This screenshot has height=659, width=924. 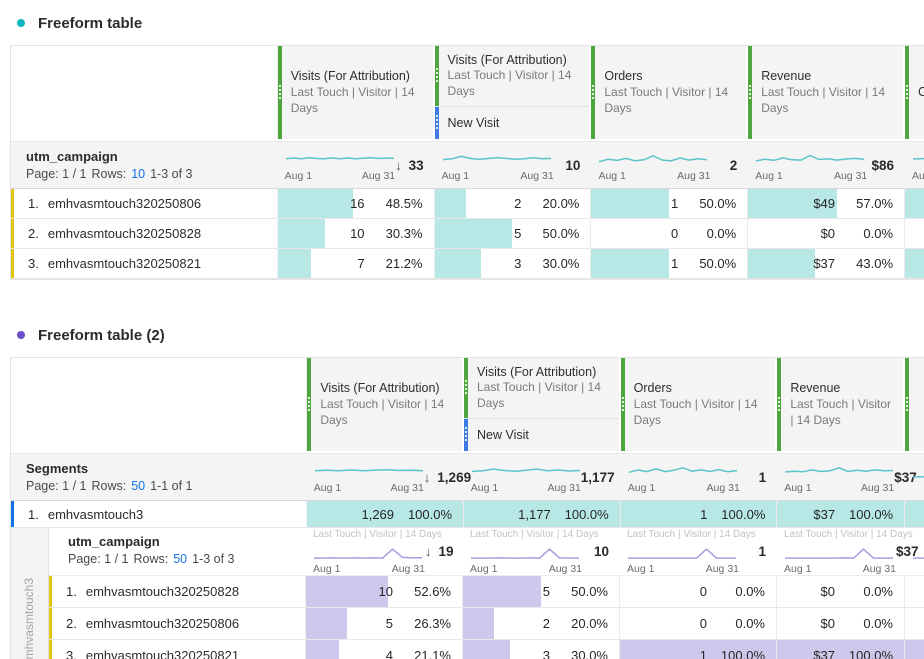 I want to click on dimension-cell: 2. emhvasmtouch320250806, so click(x=177, y=623).